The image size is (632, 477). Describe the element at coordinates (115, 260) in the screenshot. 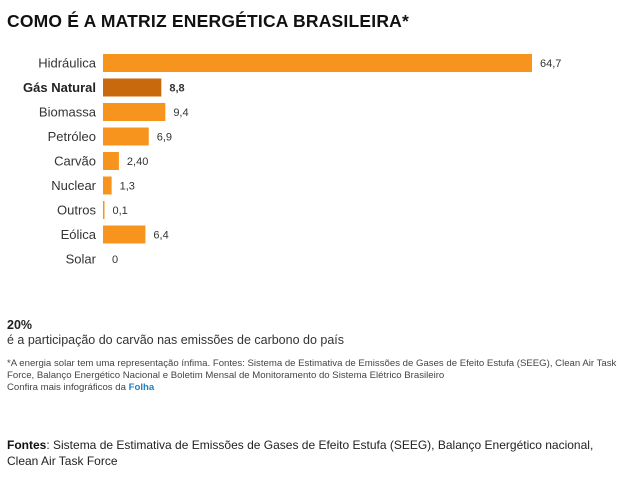

I see `value-label-solar: 0` at that location.